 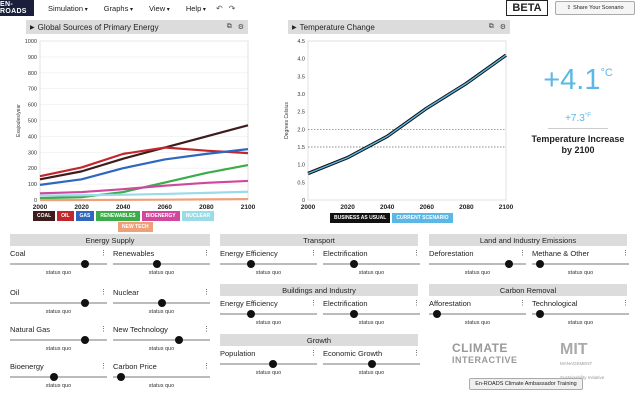 I want to click on legend-item-bioenergy: BIOENERGY, so click(x=160, y=216).